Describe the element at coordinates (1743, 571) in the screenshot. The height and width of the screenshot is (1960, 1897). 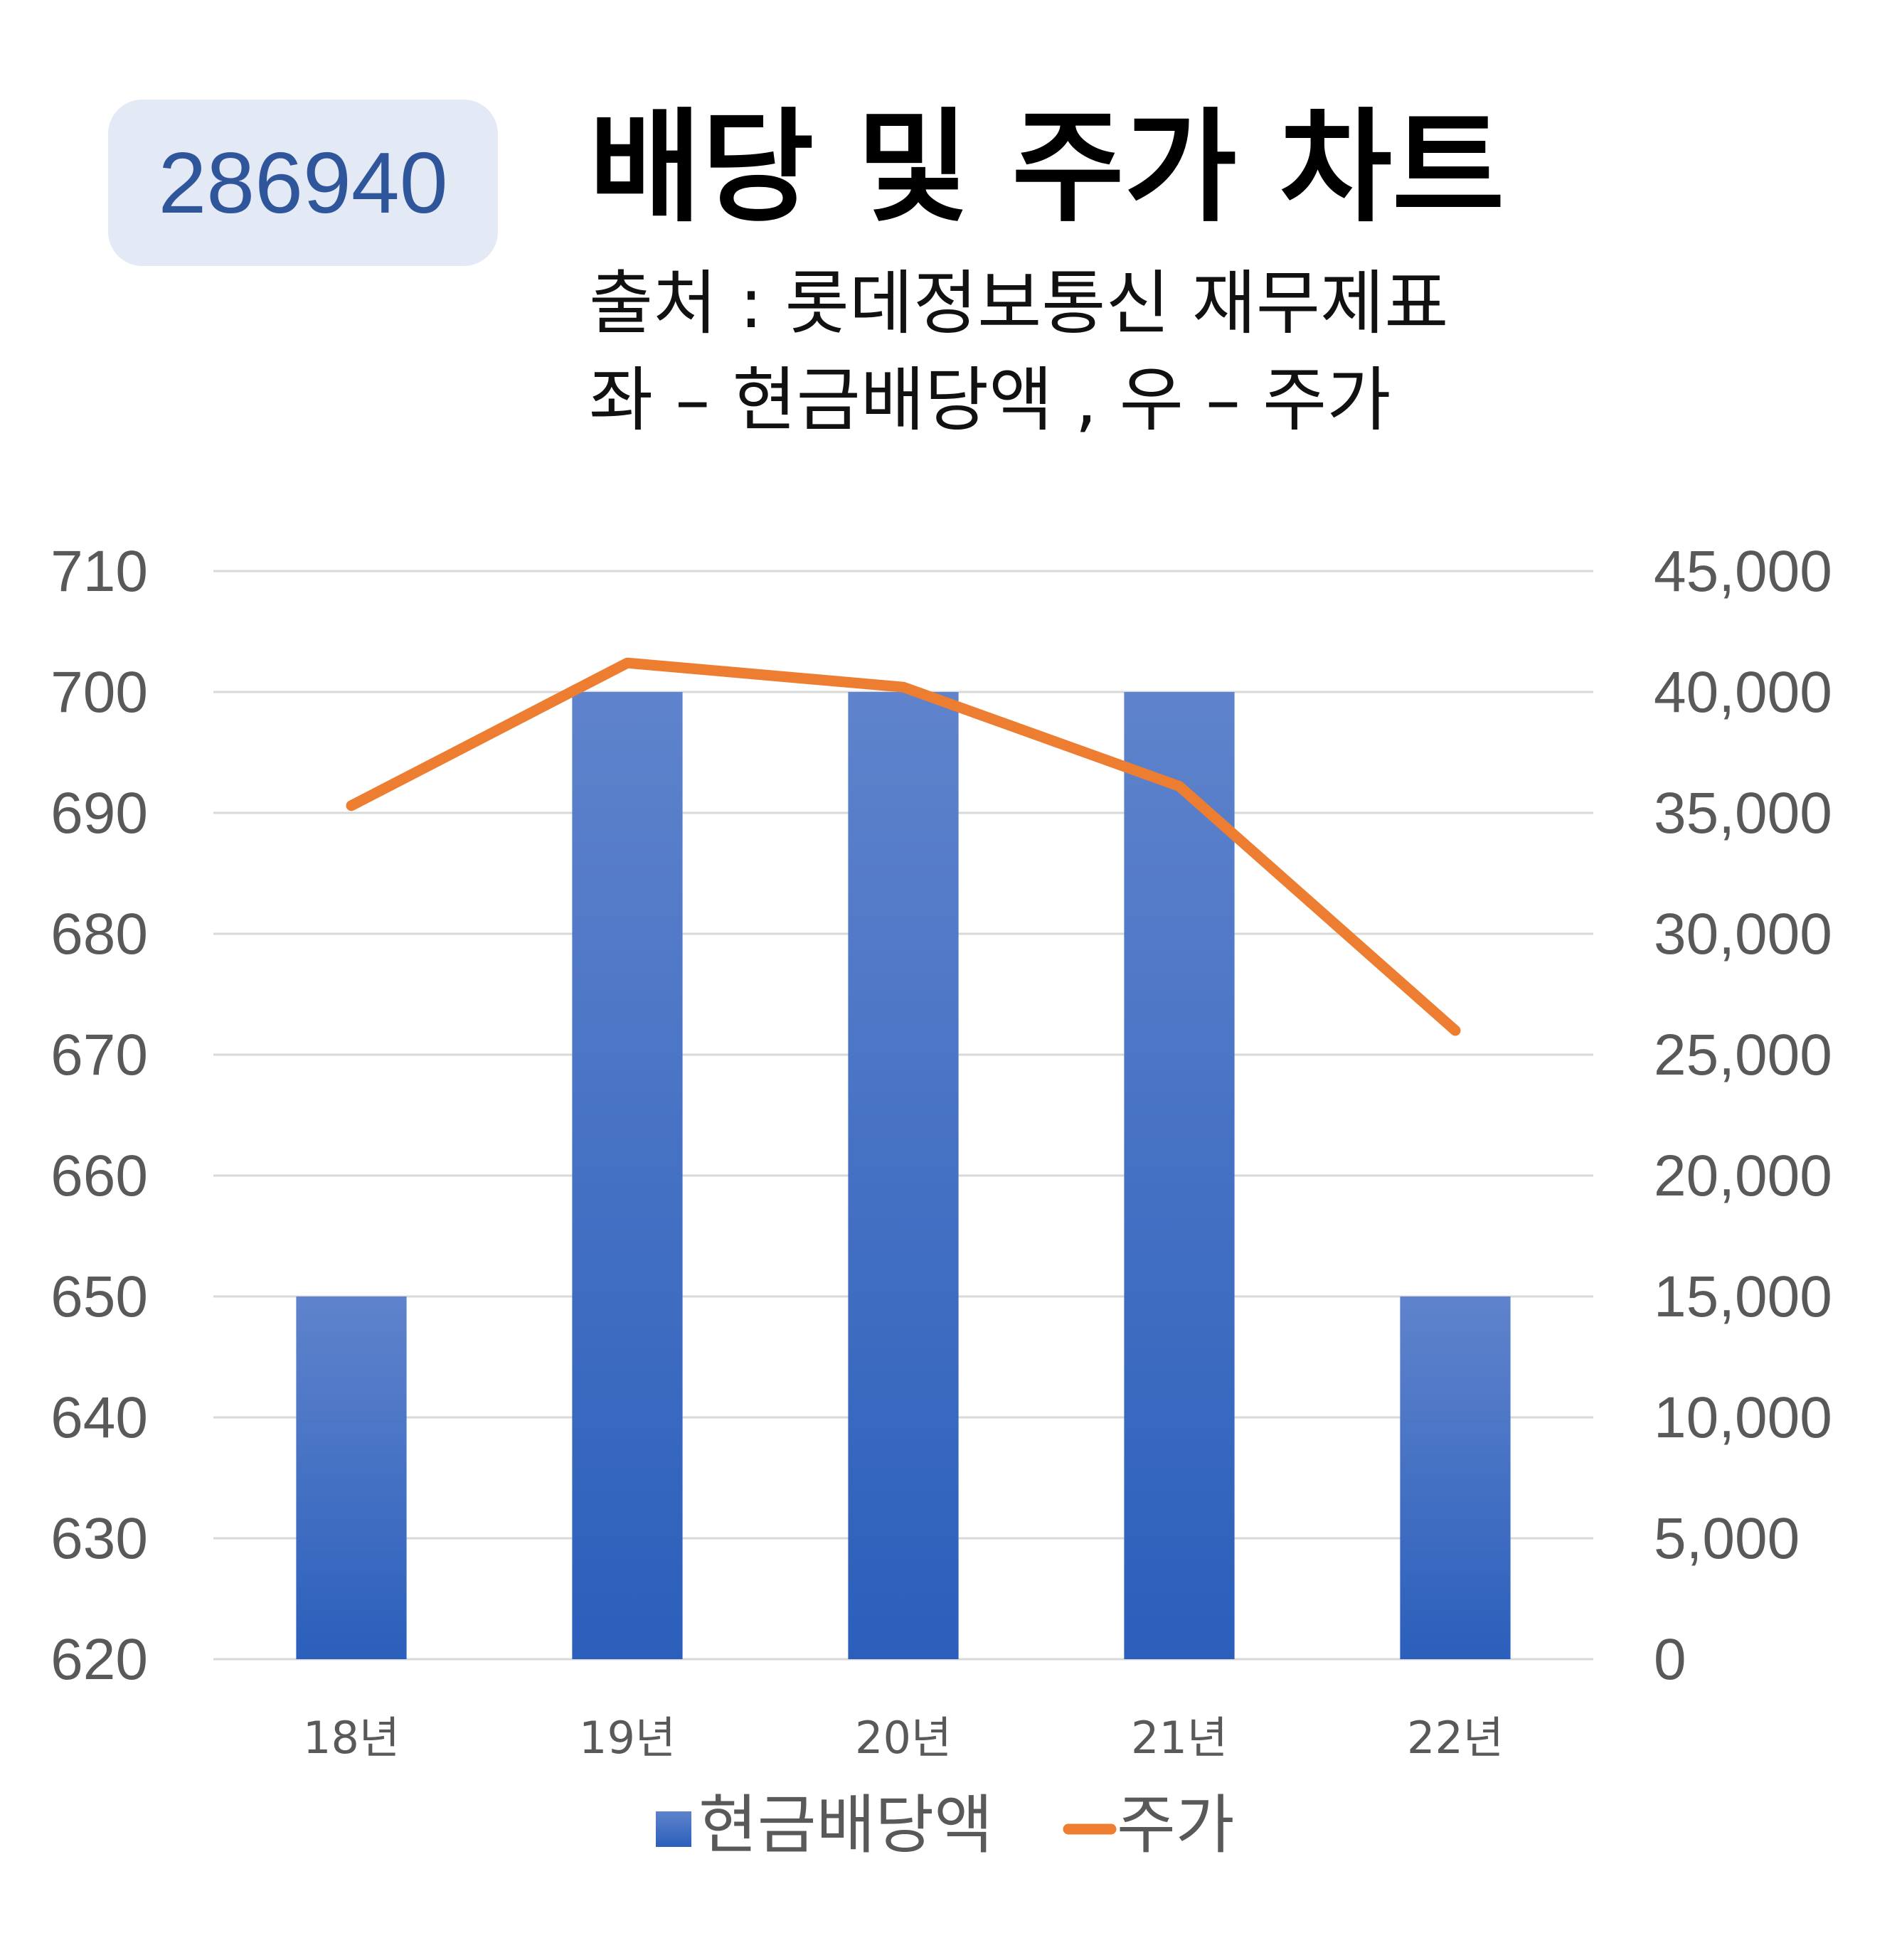
I see `right-axis-tick-label: 45,000` at that location.